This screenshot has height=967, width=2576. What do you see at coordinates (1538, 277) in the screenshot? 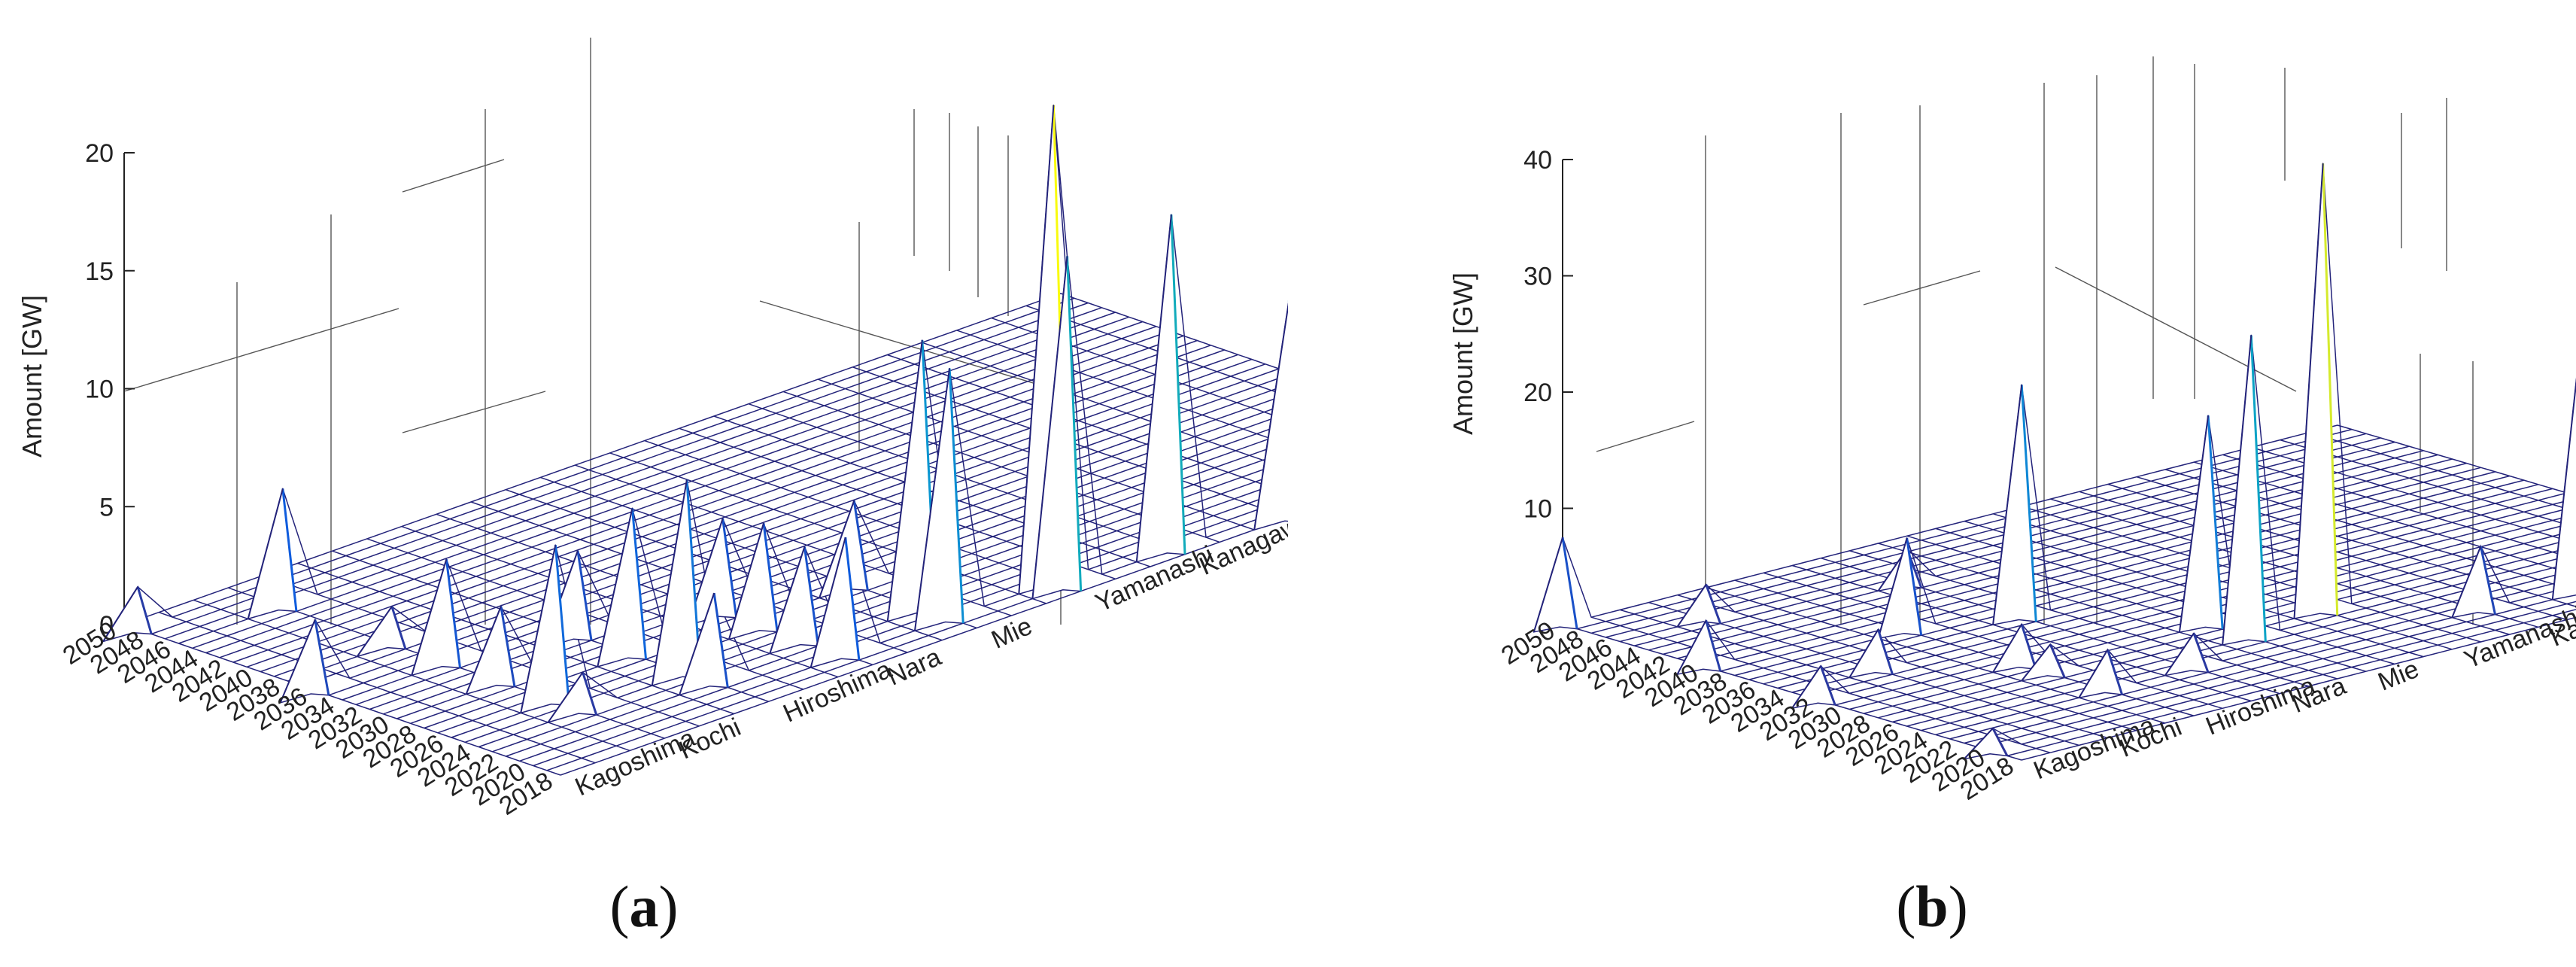
I see `z-tick-label: 30` at bounding box center [1538, 277].